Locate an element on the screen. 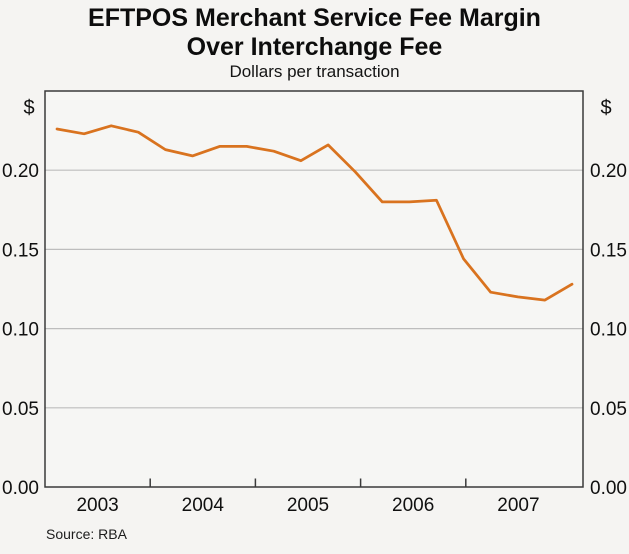 Image resolution: width=629 pixels, height=554 pixels. x-year-label: 2007 is located at coordinates (518, 505).